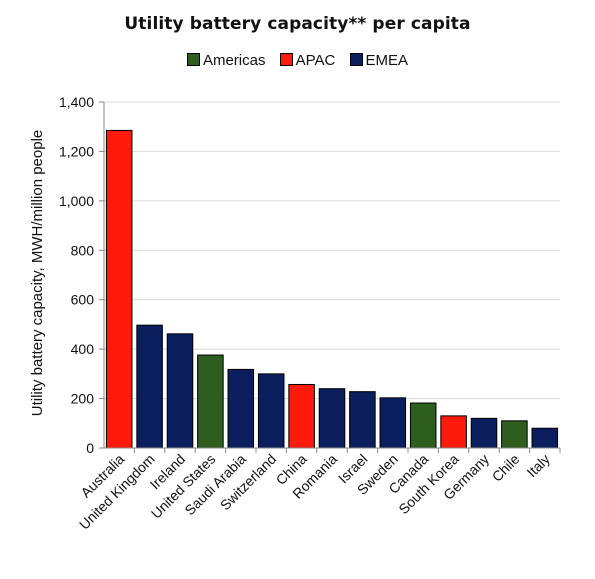 Image resolution: width=595 pixels, height=579 pixels. I want to click on x-tick-label: Chile, so click(506, 468).